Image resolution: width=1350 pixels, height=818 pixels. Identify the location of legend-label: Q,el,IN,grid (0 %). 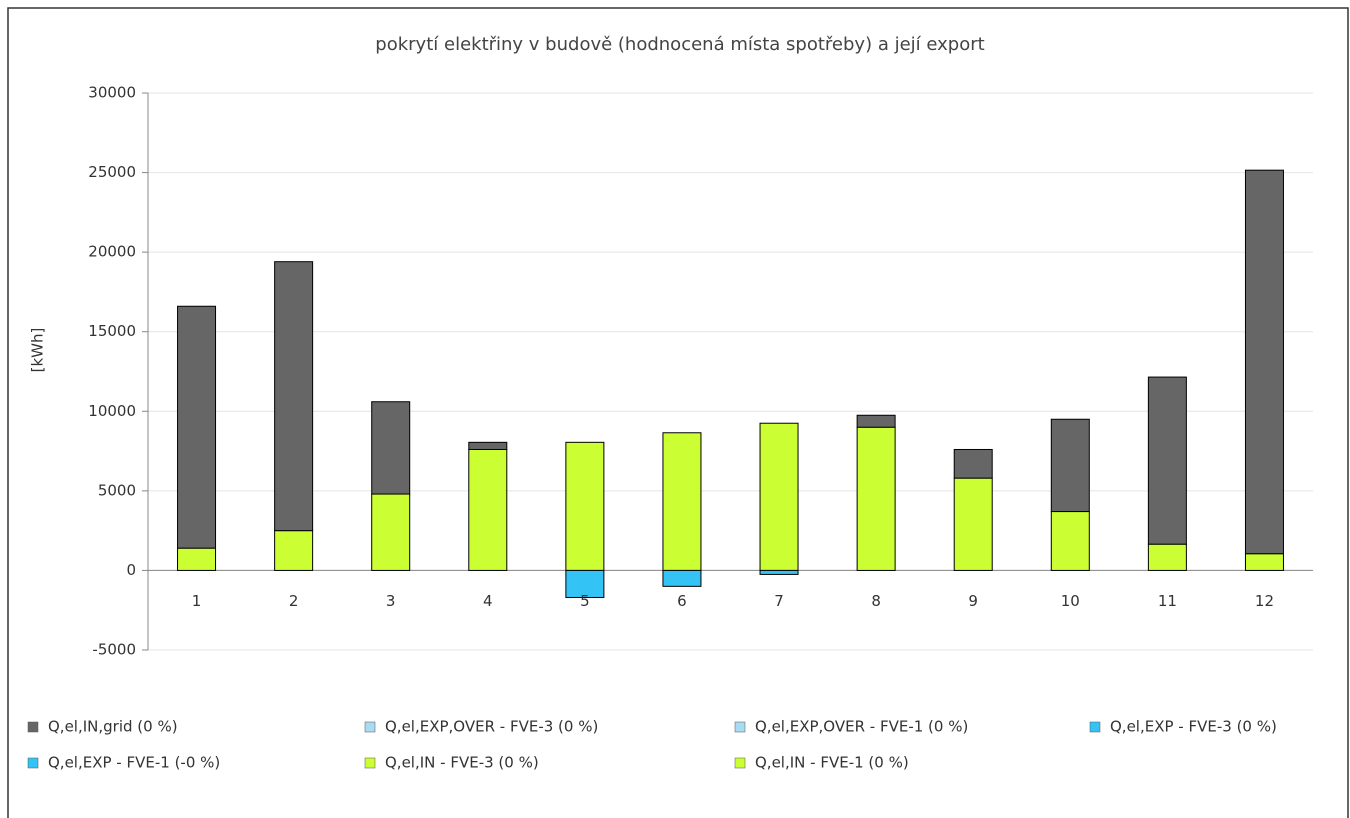
(113, 727).